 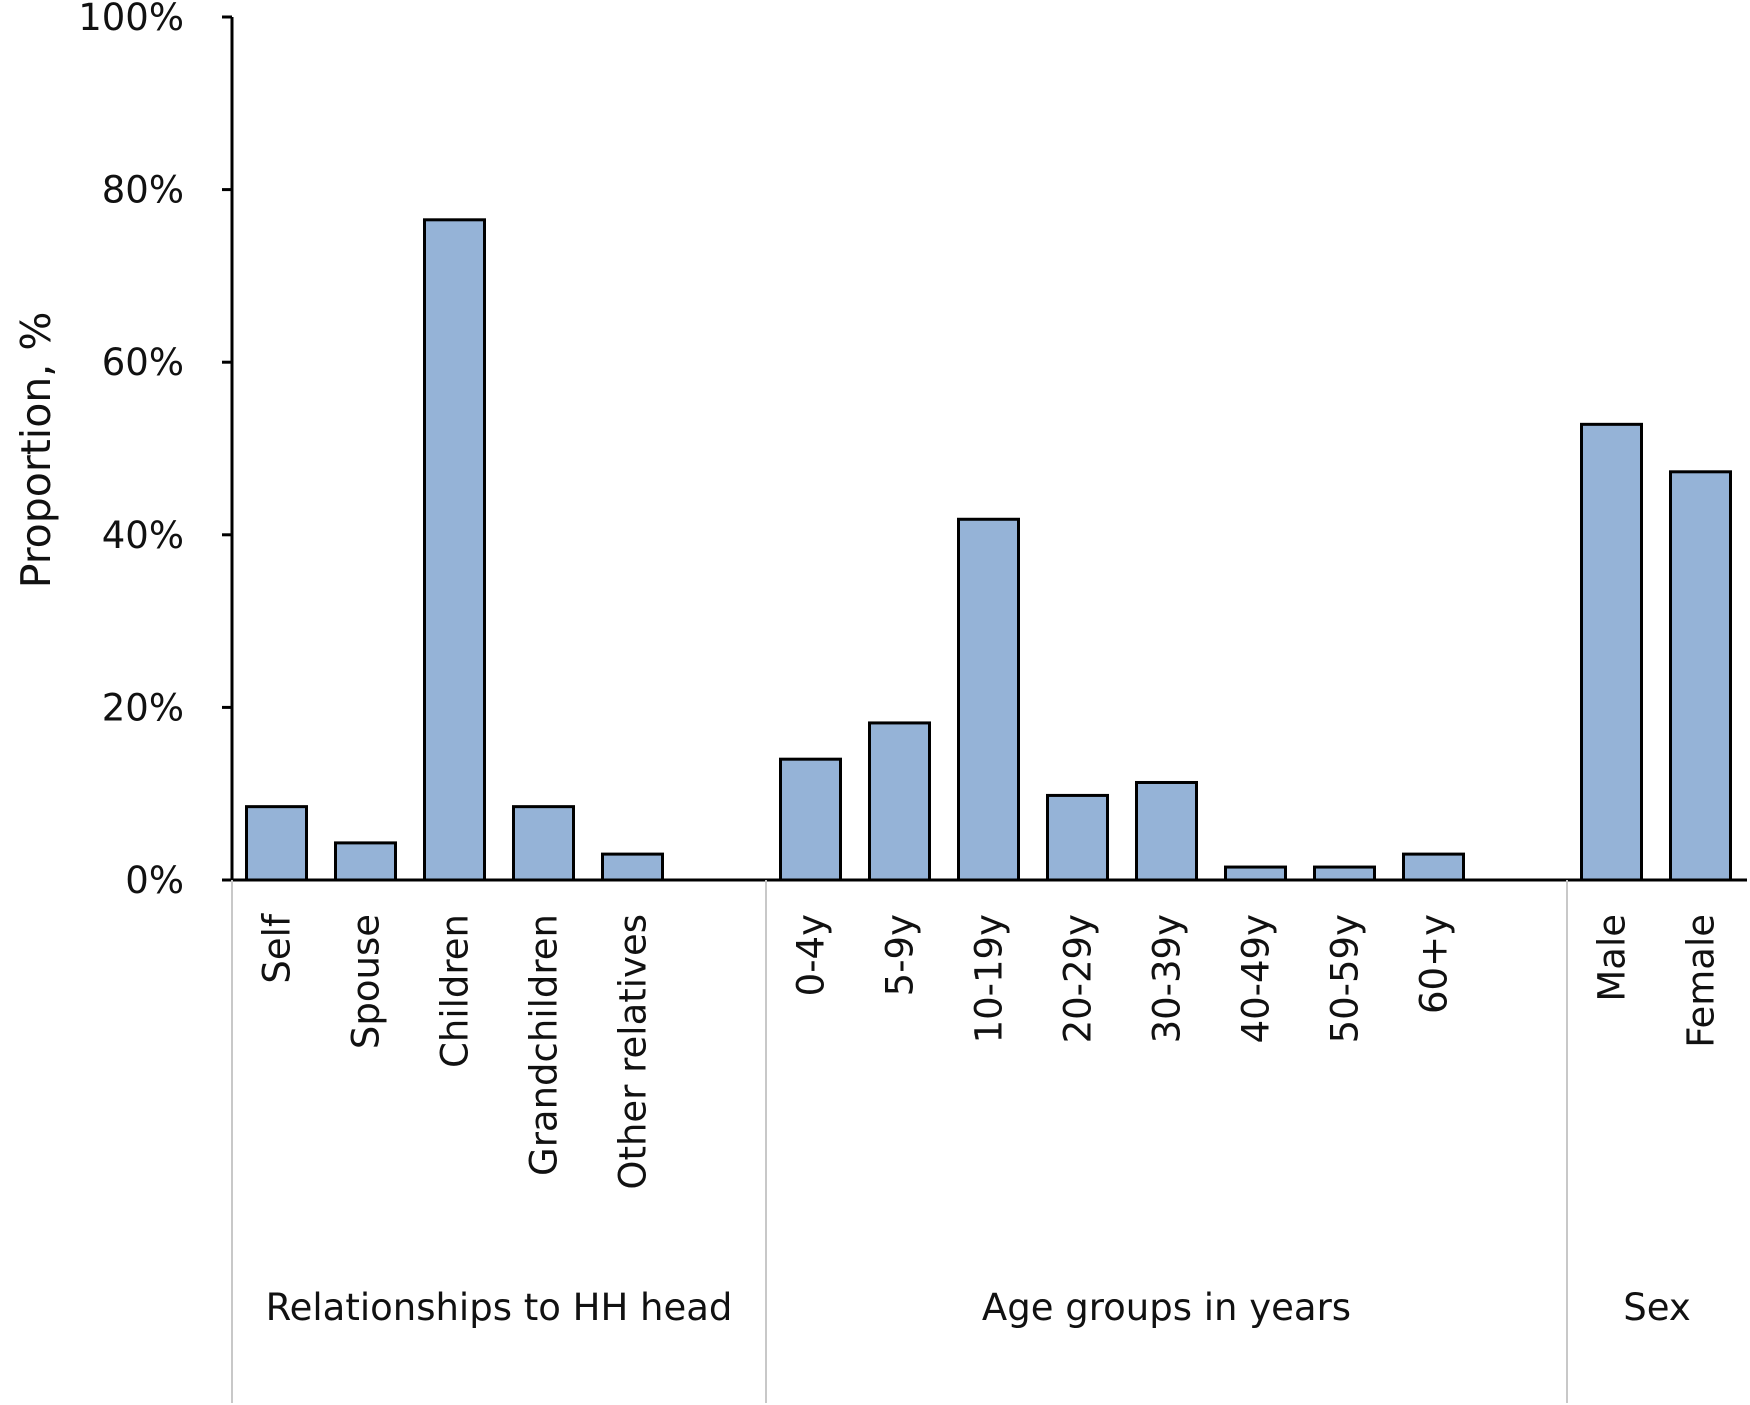 I want to click on x-category-label: Grandchildren, so click(x=544, y=1045).